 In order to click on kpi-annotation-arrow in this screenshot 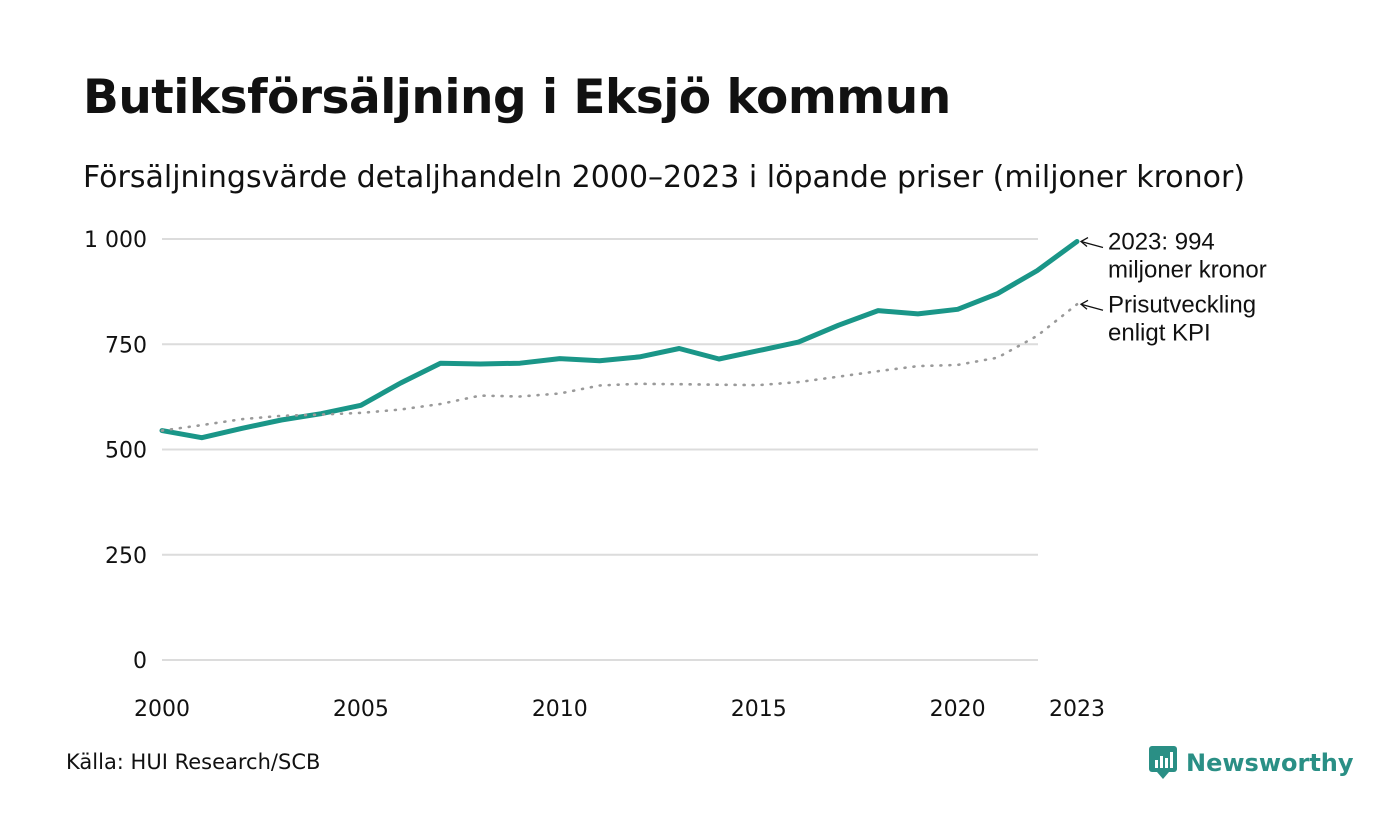, I will do `click(1091, 305)`.